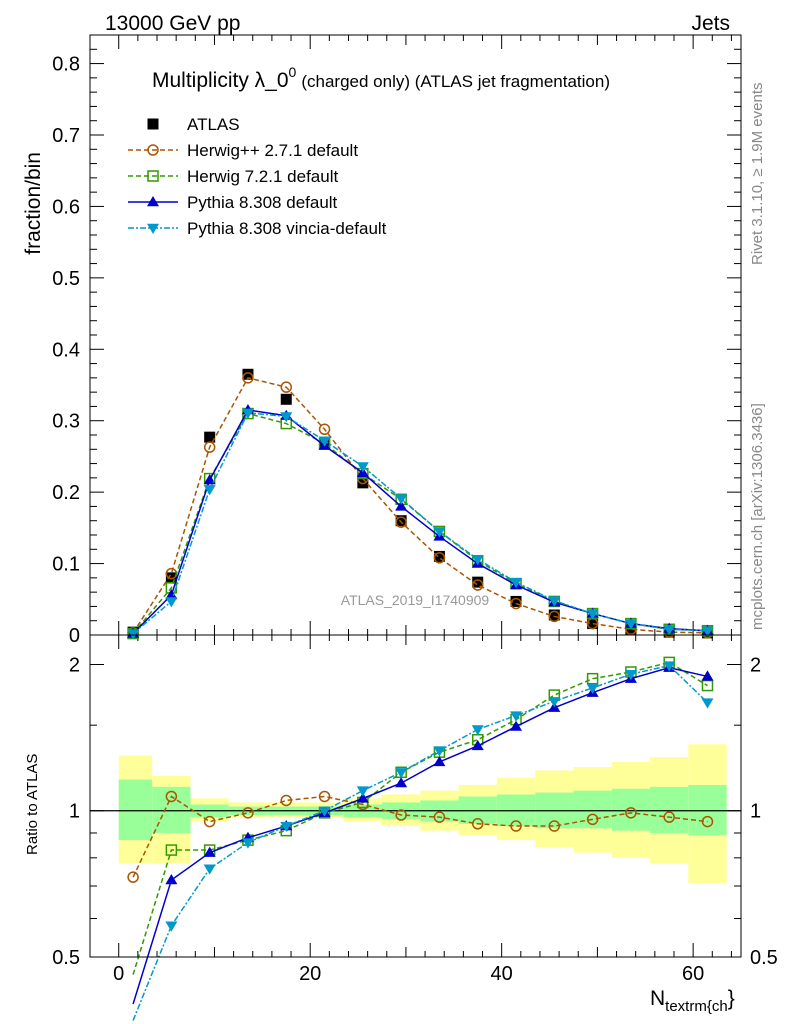 This screenshot has height=1024, width=786. I want to click on x-tick-label: 60, so click(693, 974).